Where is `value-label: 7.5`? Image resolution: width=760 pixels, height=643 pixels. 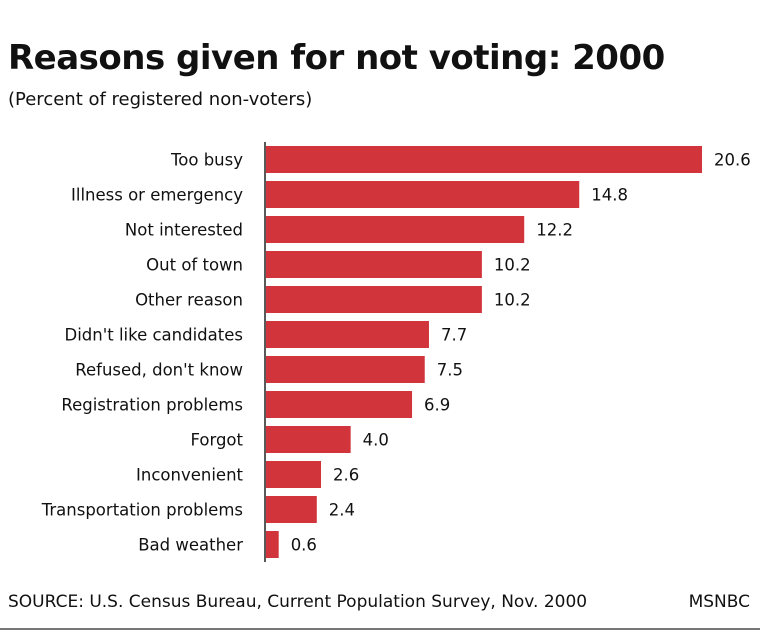 value-label: 7.5 is located at coordinates (450, 370).